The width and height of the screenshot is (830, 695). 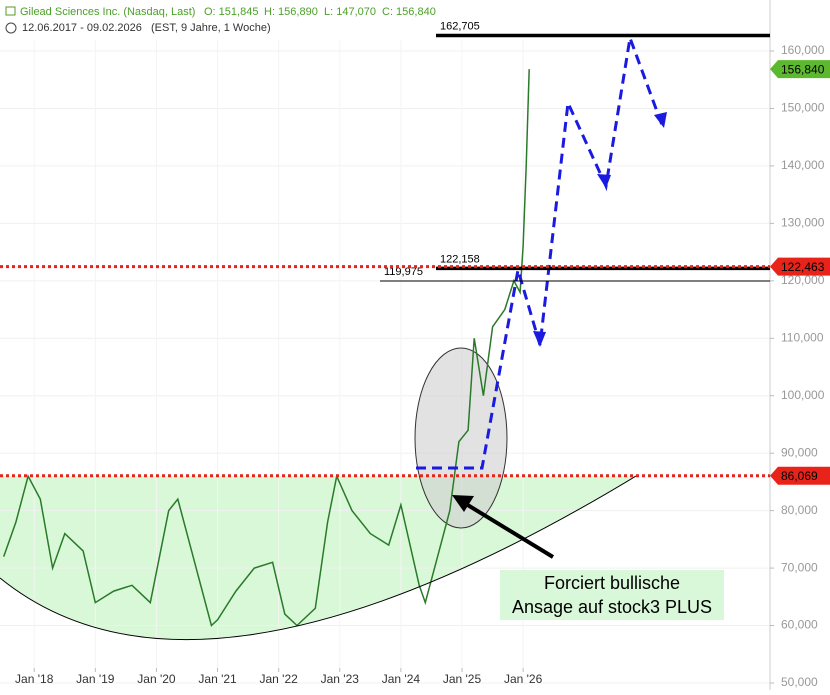 I want to click on y-tick-label: 160,000, so click(x=803, y=50).